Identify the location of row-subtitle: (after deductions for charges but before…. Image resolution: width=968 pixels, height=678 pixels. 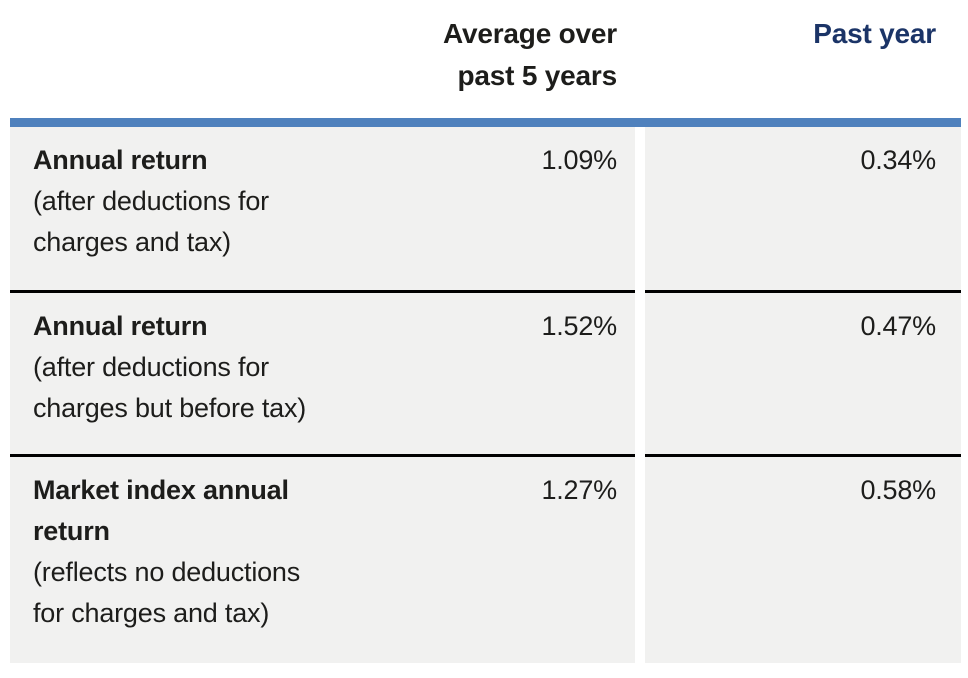
(170, 387).